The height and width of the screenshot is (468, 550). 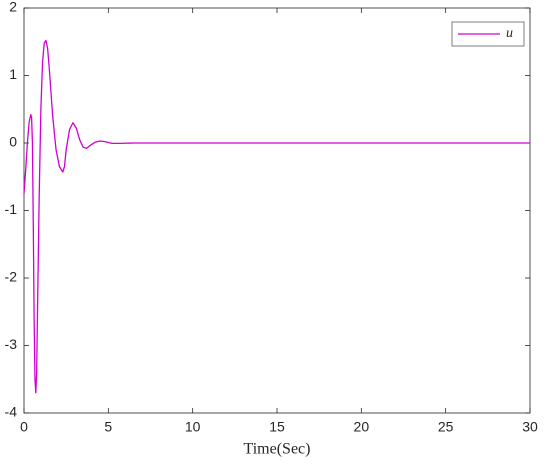 What do you see at coordinates (446, 427) in the screenshot?
I see `x-tick-label: 25` at bounding box center [446, 427].